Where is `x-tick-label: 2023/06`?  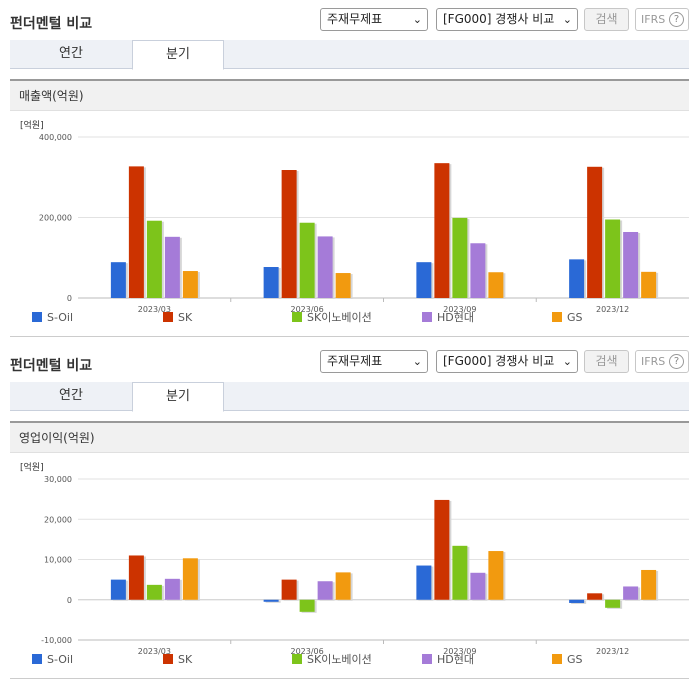 x-tick-label: 2023/06 is located at coordinates (307, 651).